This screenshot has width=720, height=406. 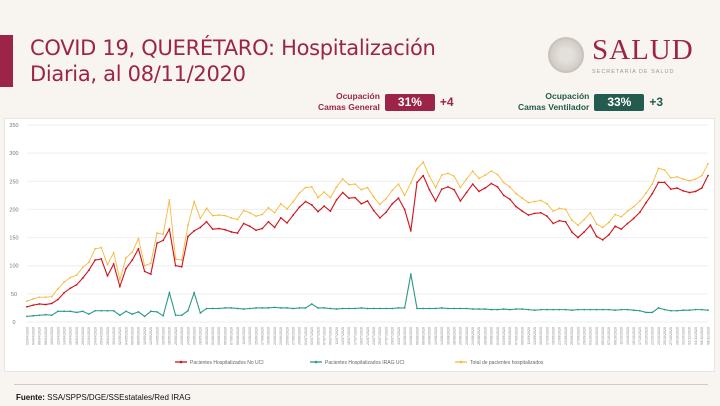 I want to click on x-tick-label: 21/10/2020, so click(x=653, y=336).